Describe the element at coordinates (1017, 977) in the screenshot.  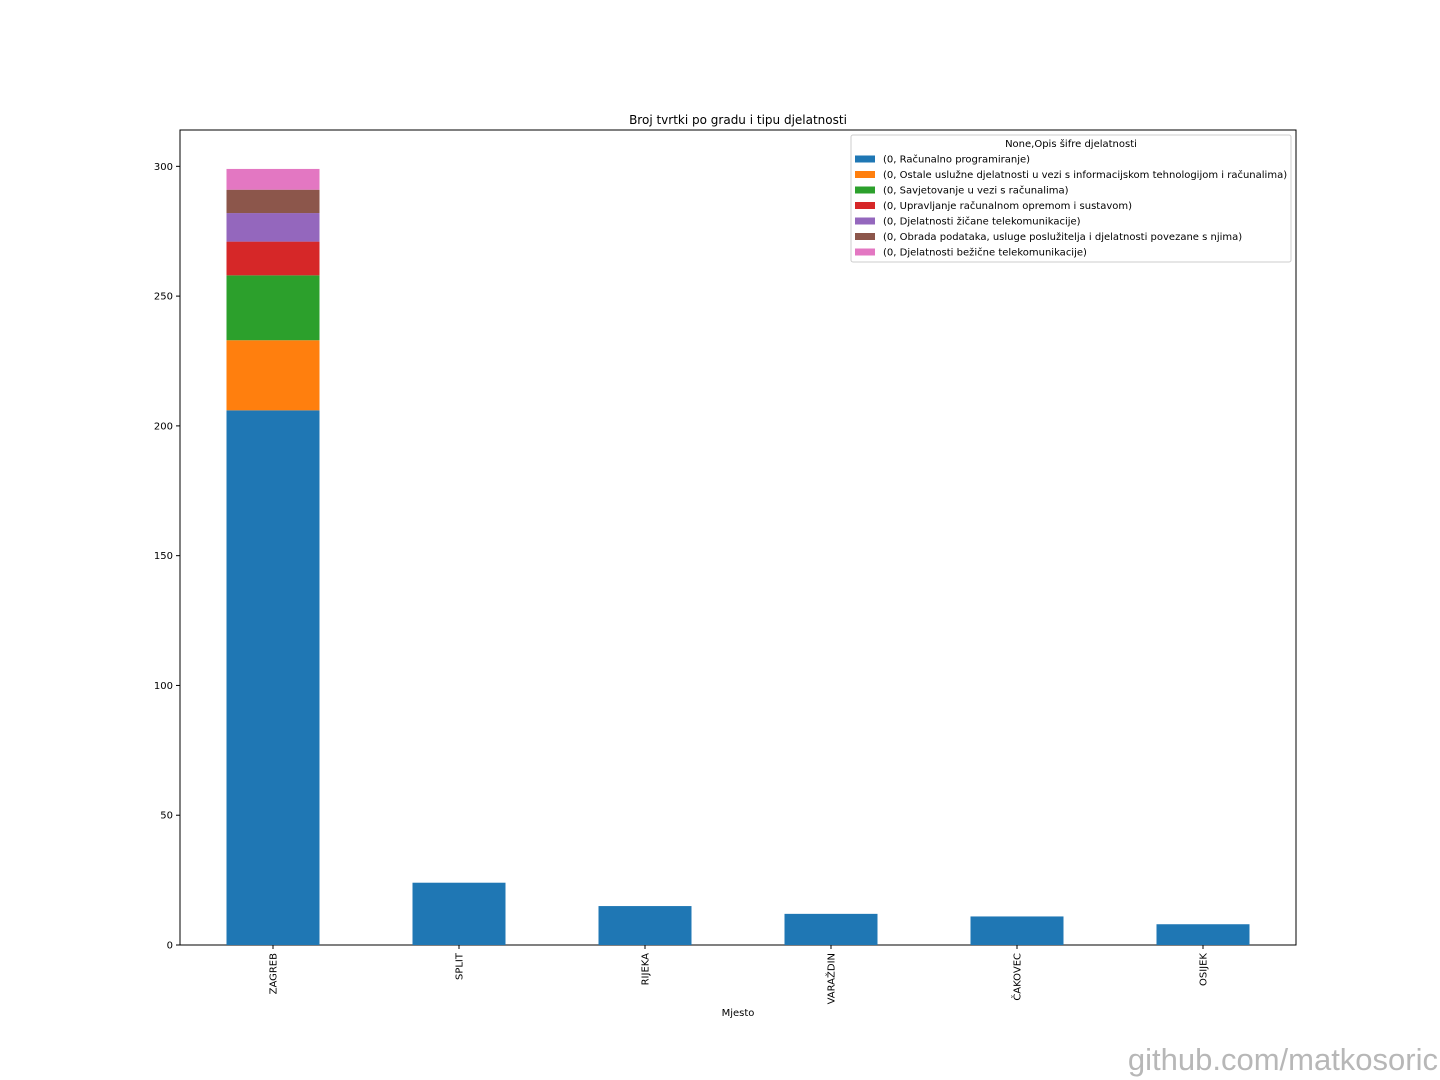
I see `x-tick-label: ČAKOVEC` at that location.